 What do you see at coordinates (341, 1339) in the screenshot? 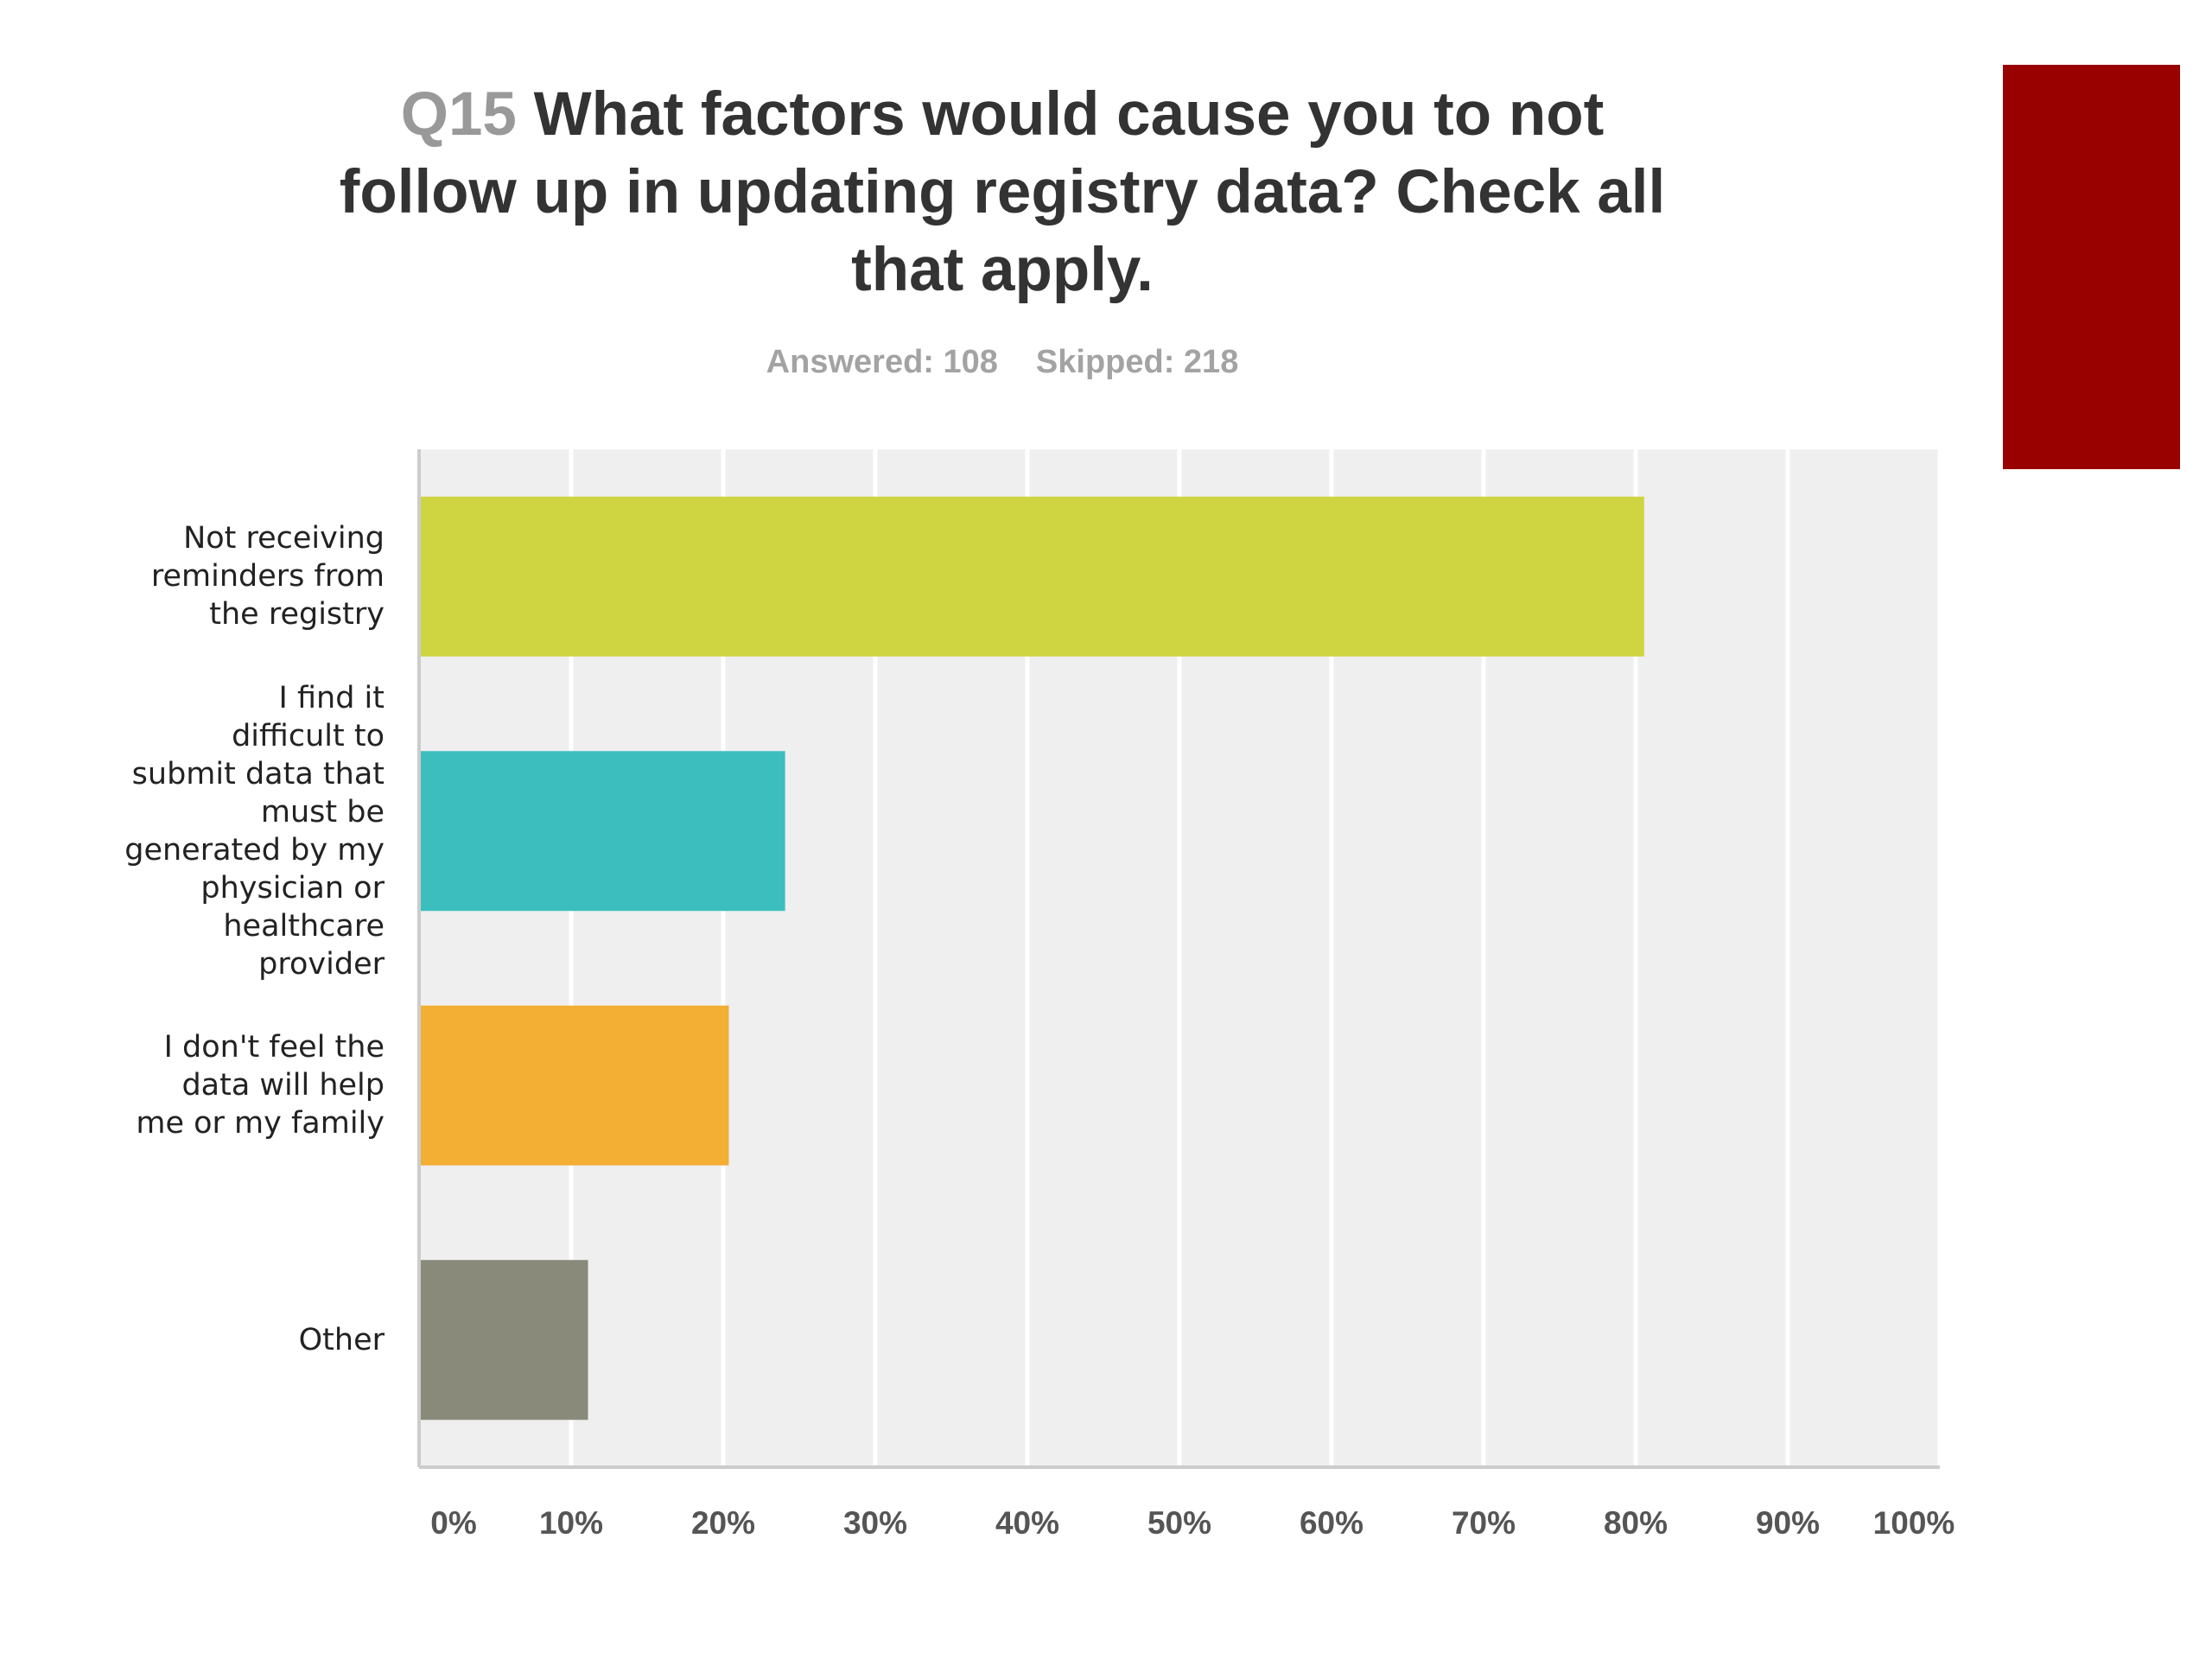
I see `category-label: Other` at bounding box center [341, 1339].